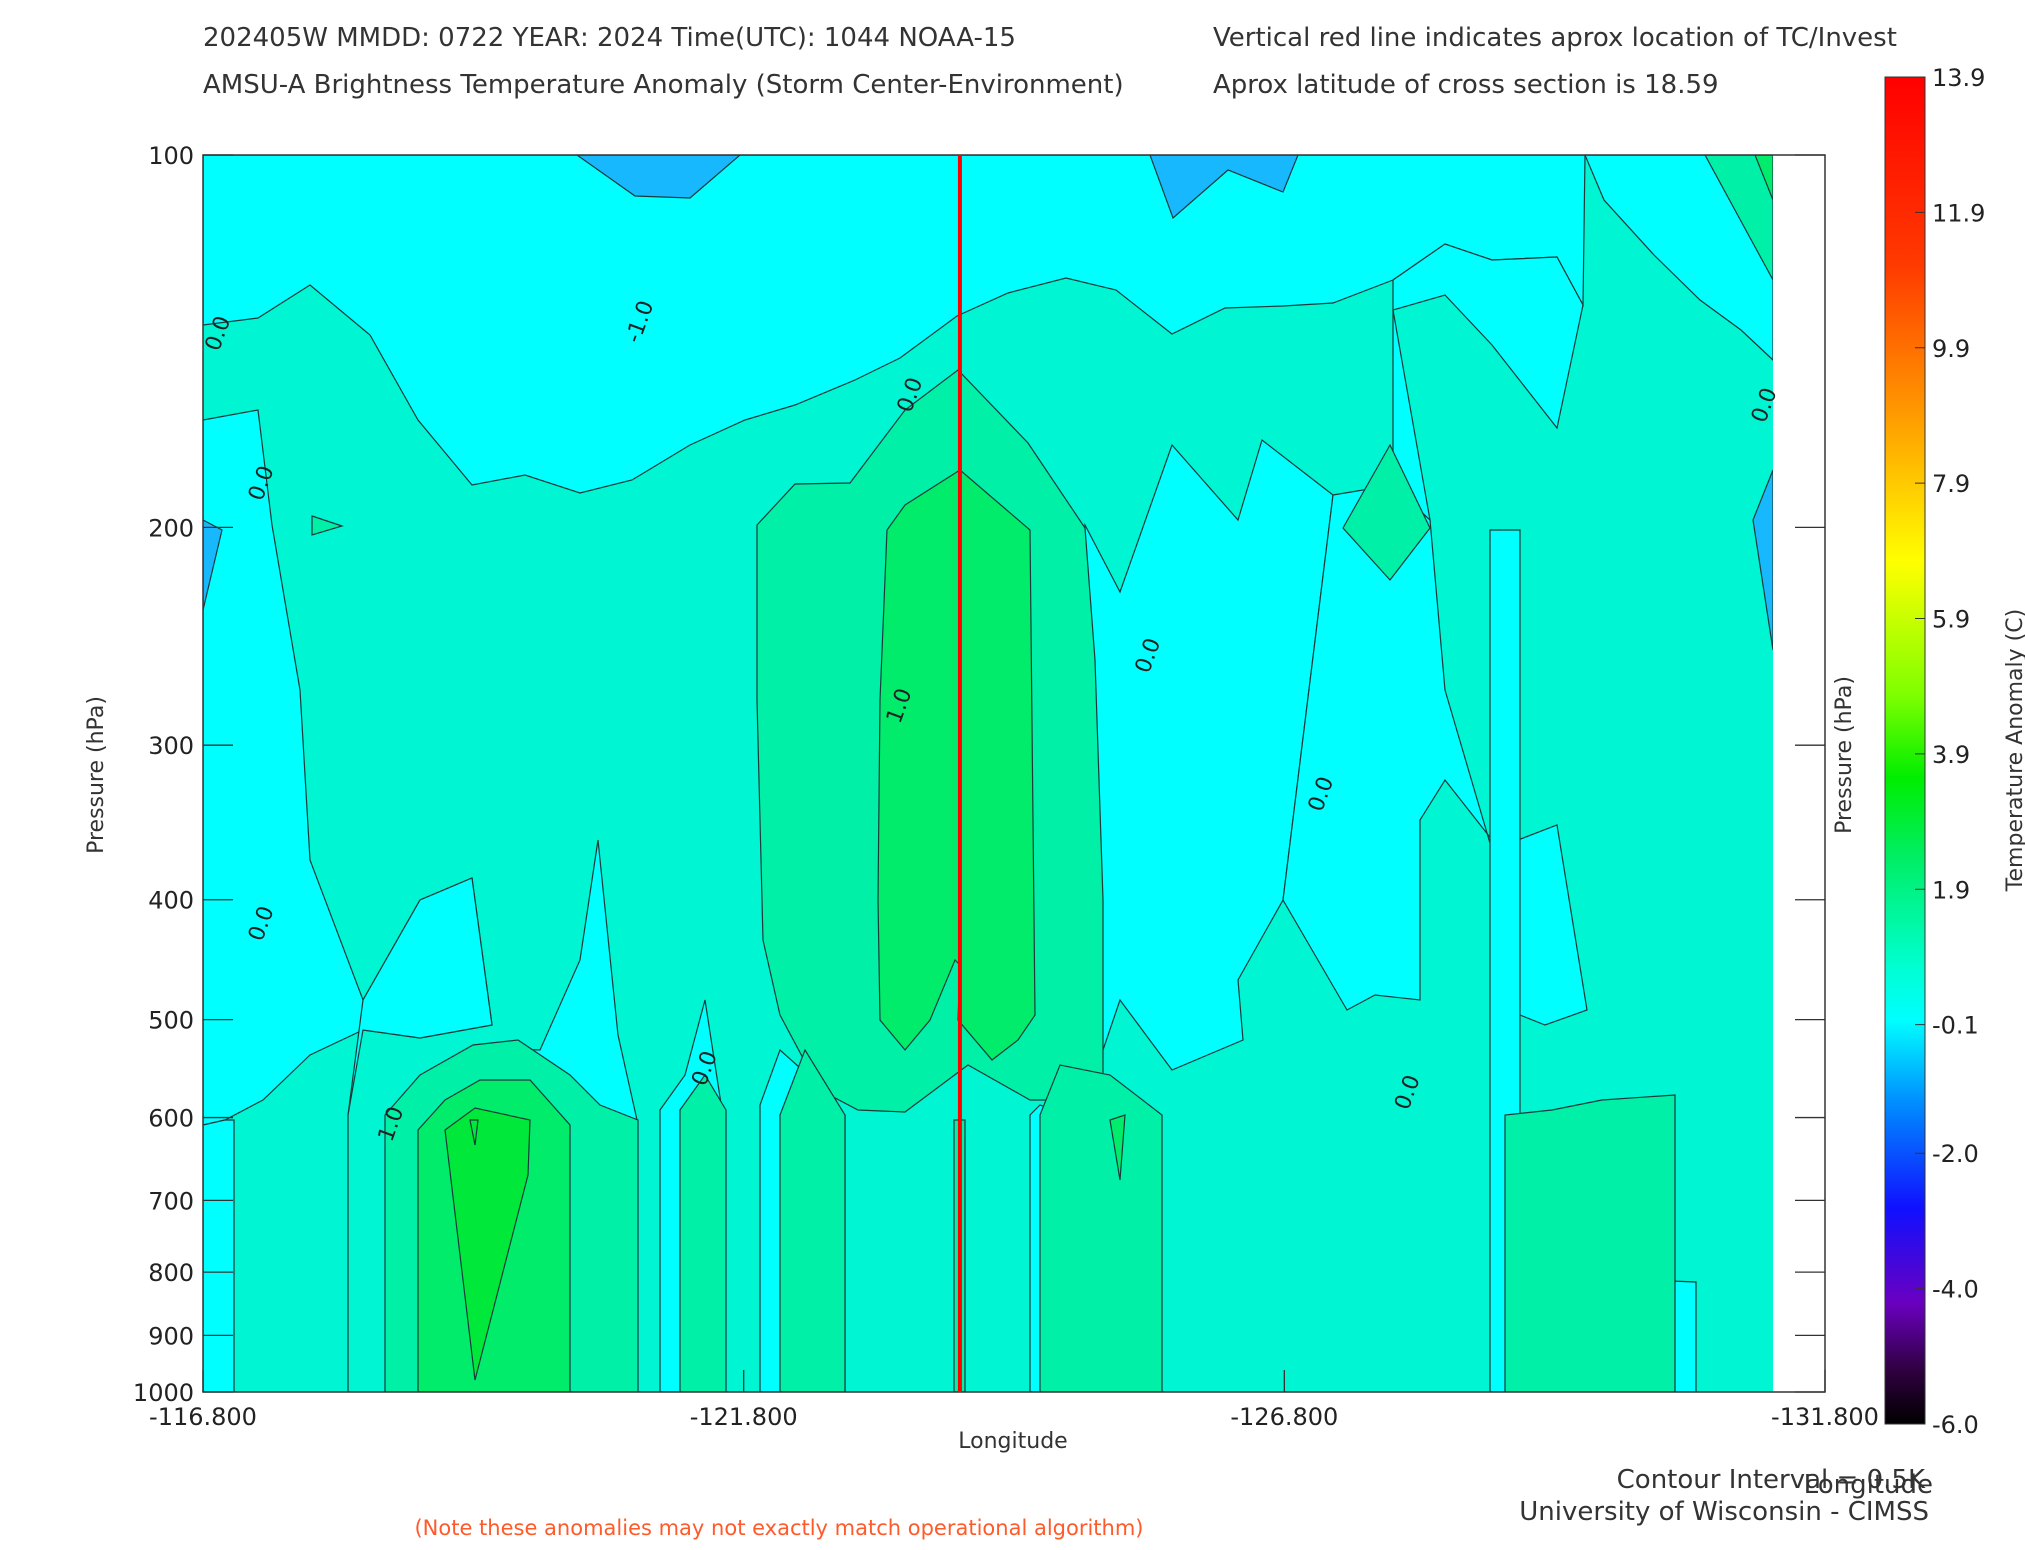  Describe the element at coordinates (744, 1417) in the screenshot. I see `x-tick-label: -121.800` at that location.